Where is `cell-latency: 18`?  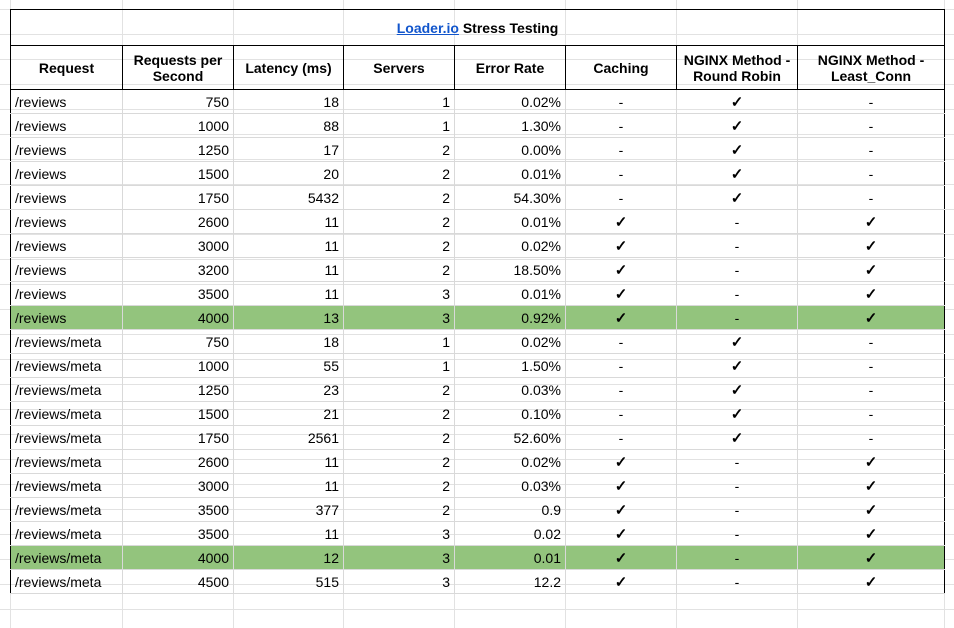 cell-latency: 18 is located at coordinates (288, 341).